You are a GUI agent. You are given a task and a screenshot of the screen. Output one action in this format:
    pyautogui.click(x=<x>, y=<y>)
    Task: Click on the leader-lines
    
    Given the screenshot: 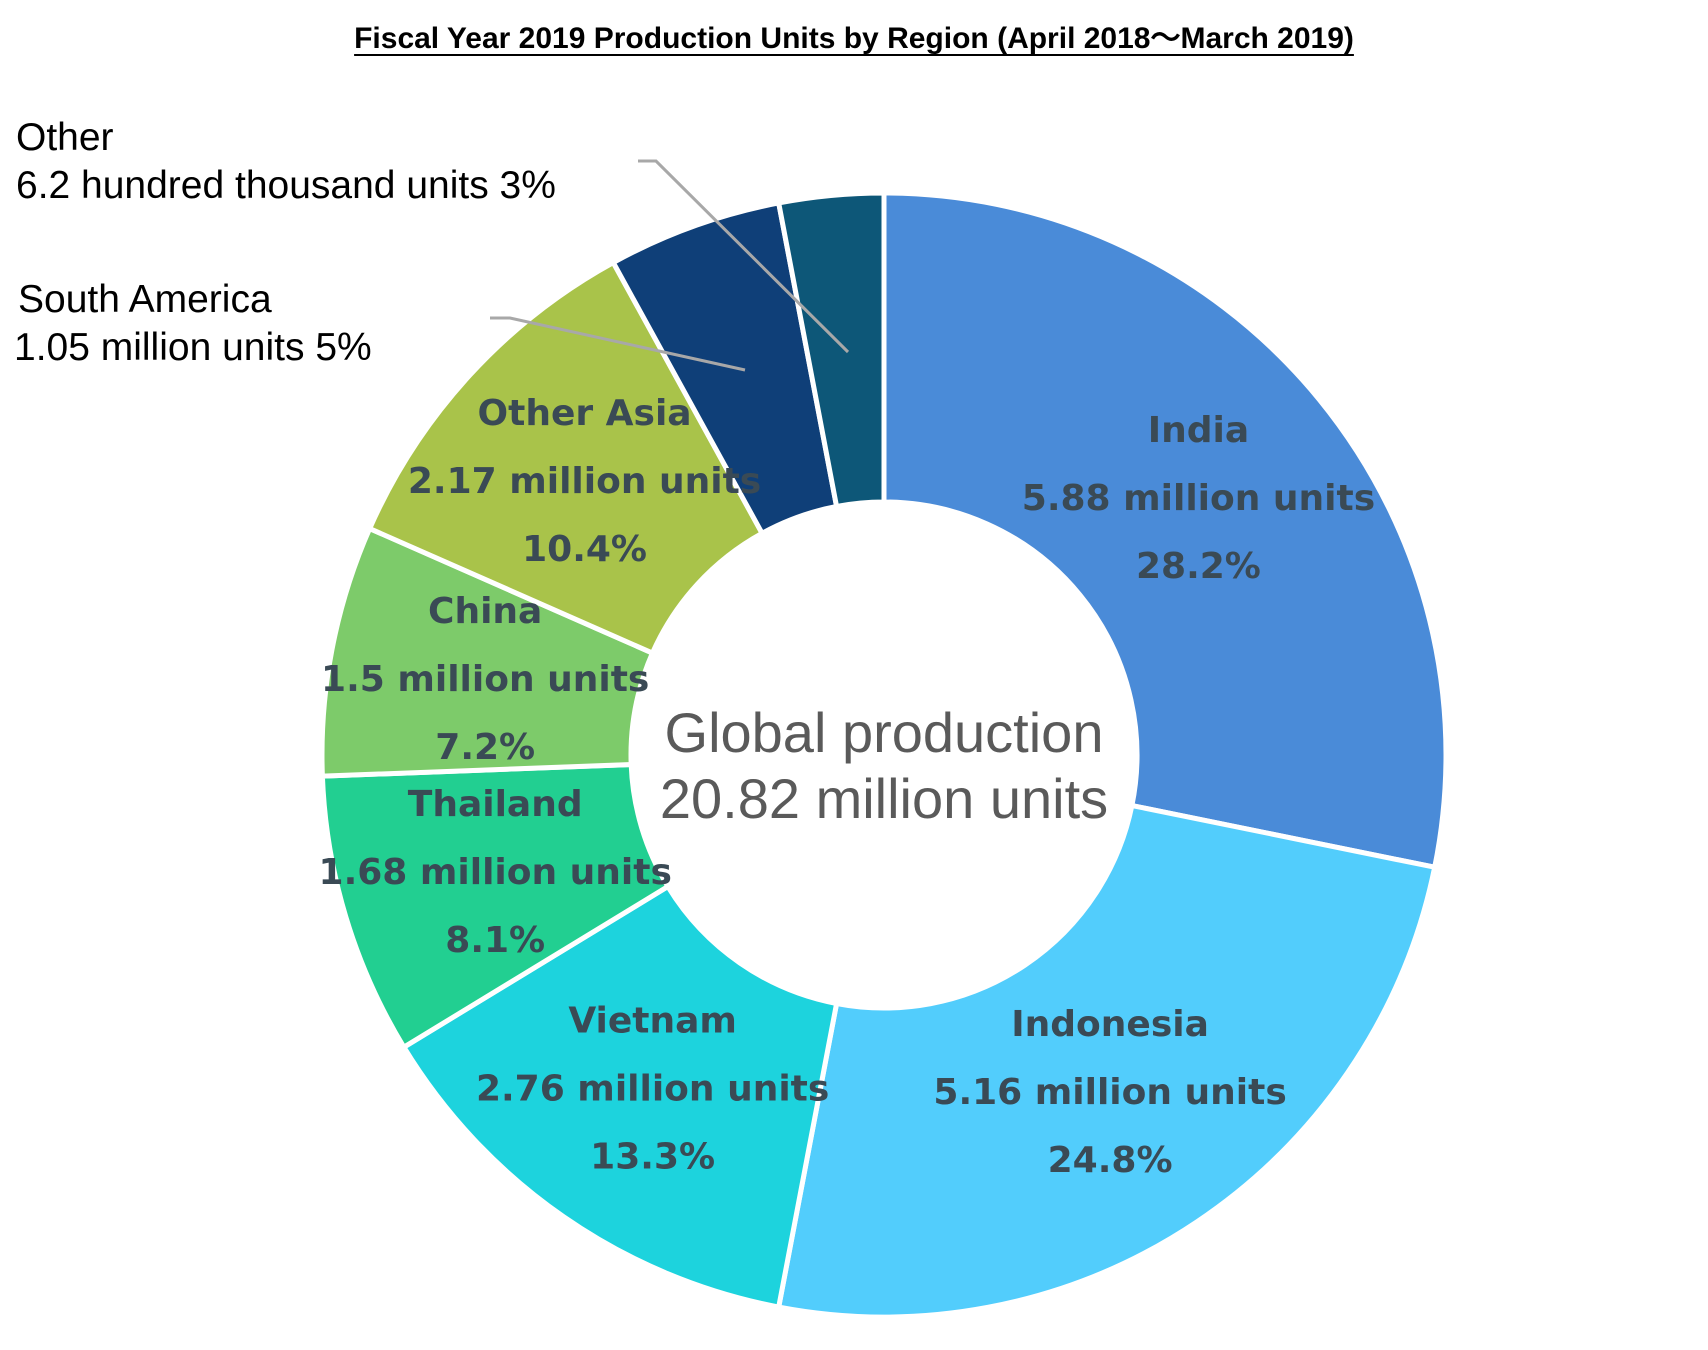 What is the action you would take?
    pyautogui.click(x=670, y=265)
    